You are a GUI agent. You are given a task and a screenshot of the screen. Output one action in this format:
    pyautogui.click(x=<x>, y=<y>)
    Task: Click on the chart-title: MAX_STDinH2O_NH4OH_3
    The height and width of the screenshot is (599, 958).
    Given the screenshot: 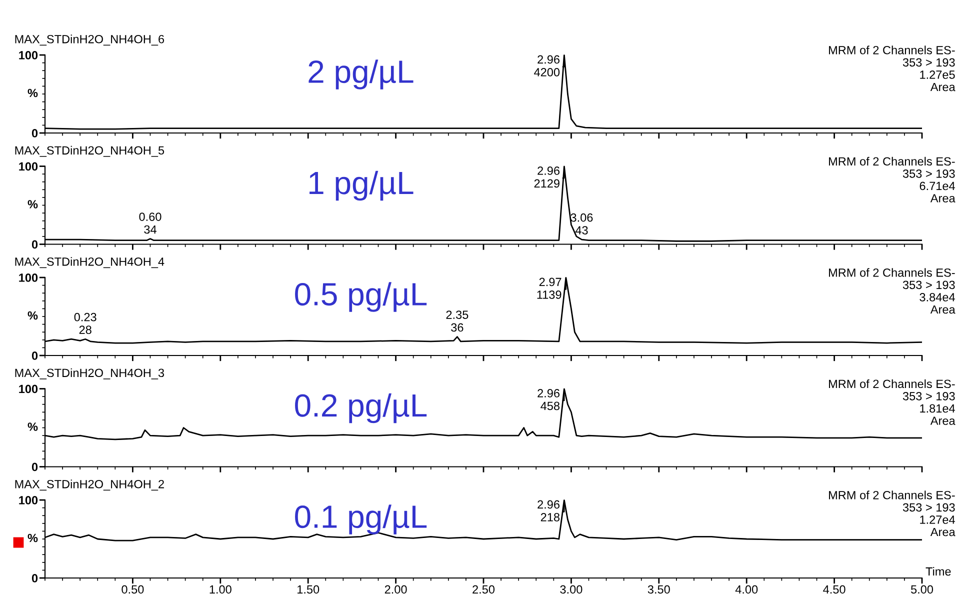 What is the action you would take?
    pyautogui.click(x=89, y=374)
    